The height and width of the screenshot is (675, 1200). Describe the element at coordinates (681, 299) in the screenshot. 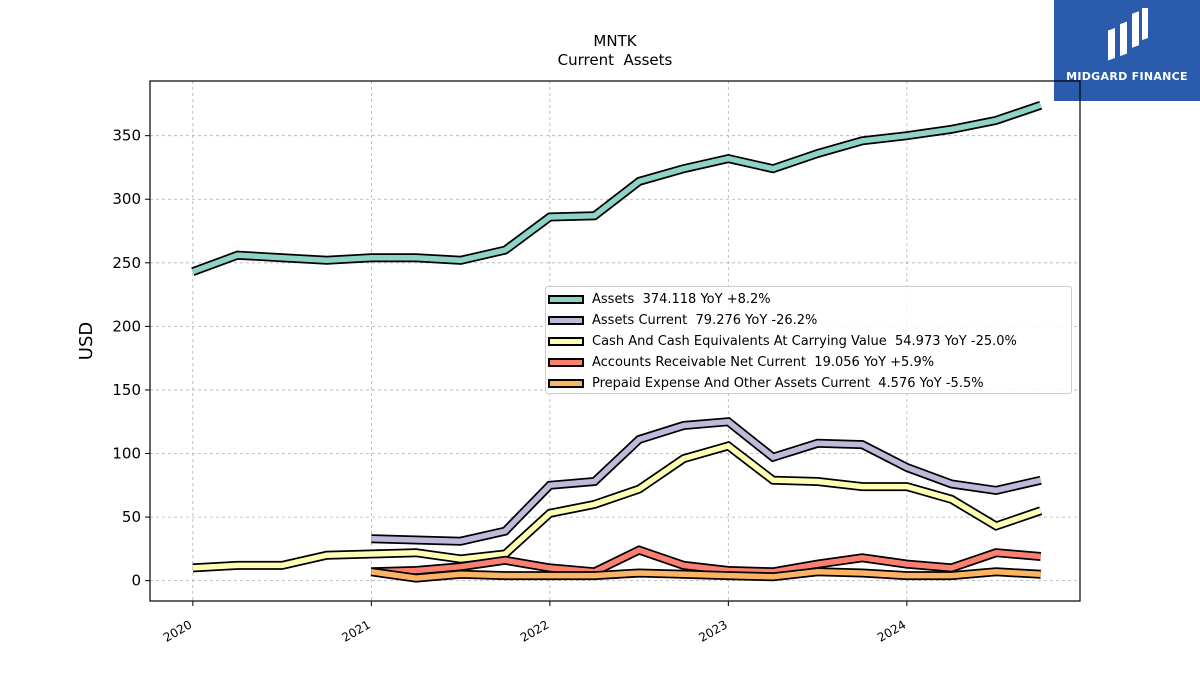

I see `legend-label: Assets 374.118 YoY +8.2%` at that location.